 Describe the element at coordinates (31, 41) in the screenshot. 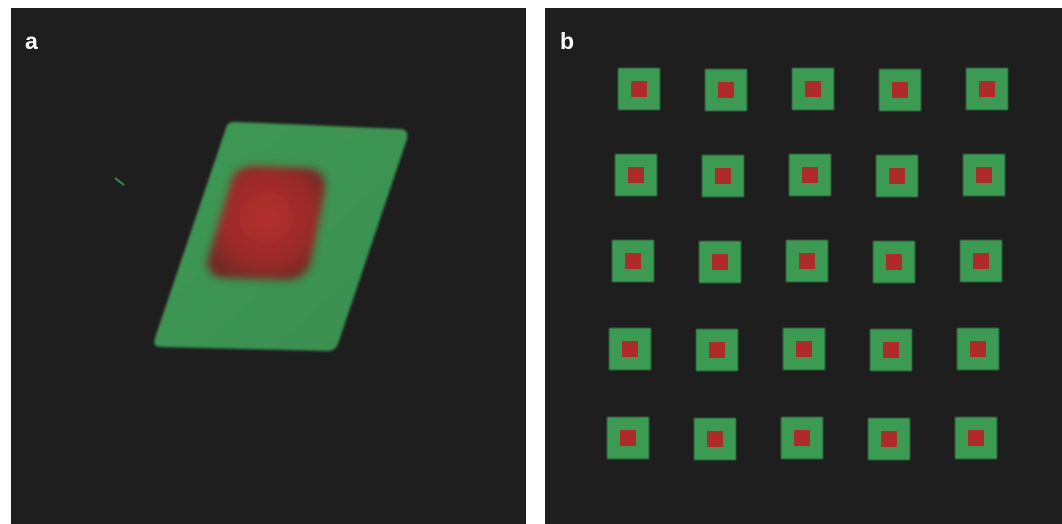

I see `panel-label-a: a` at that location.